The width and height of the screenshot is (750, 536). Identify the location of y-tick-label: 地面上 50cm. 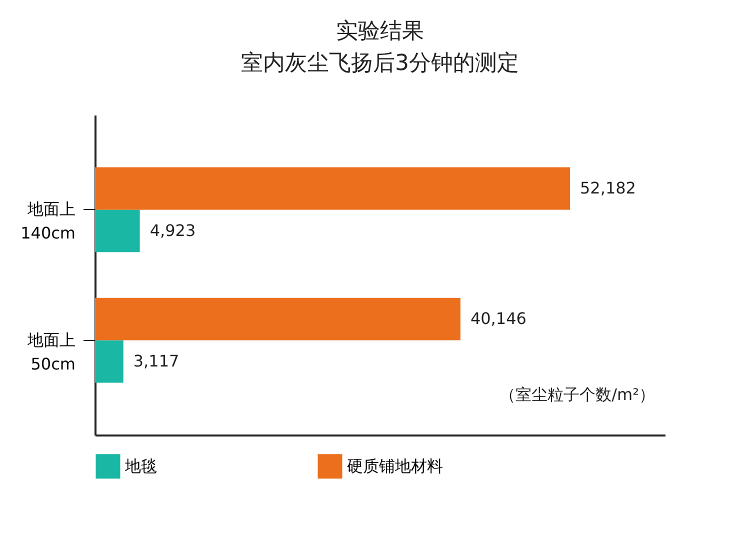
(51, 352).